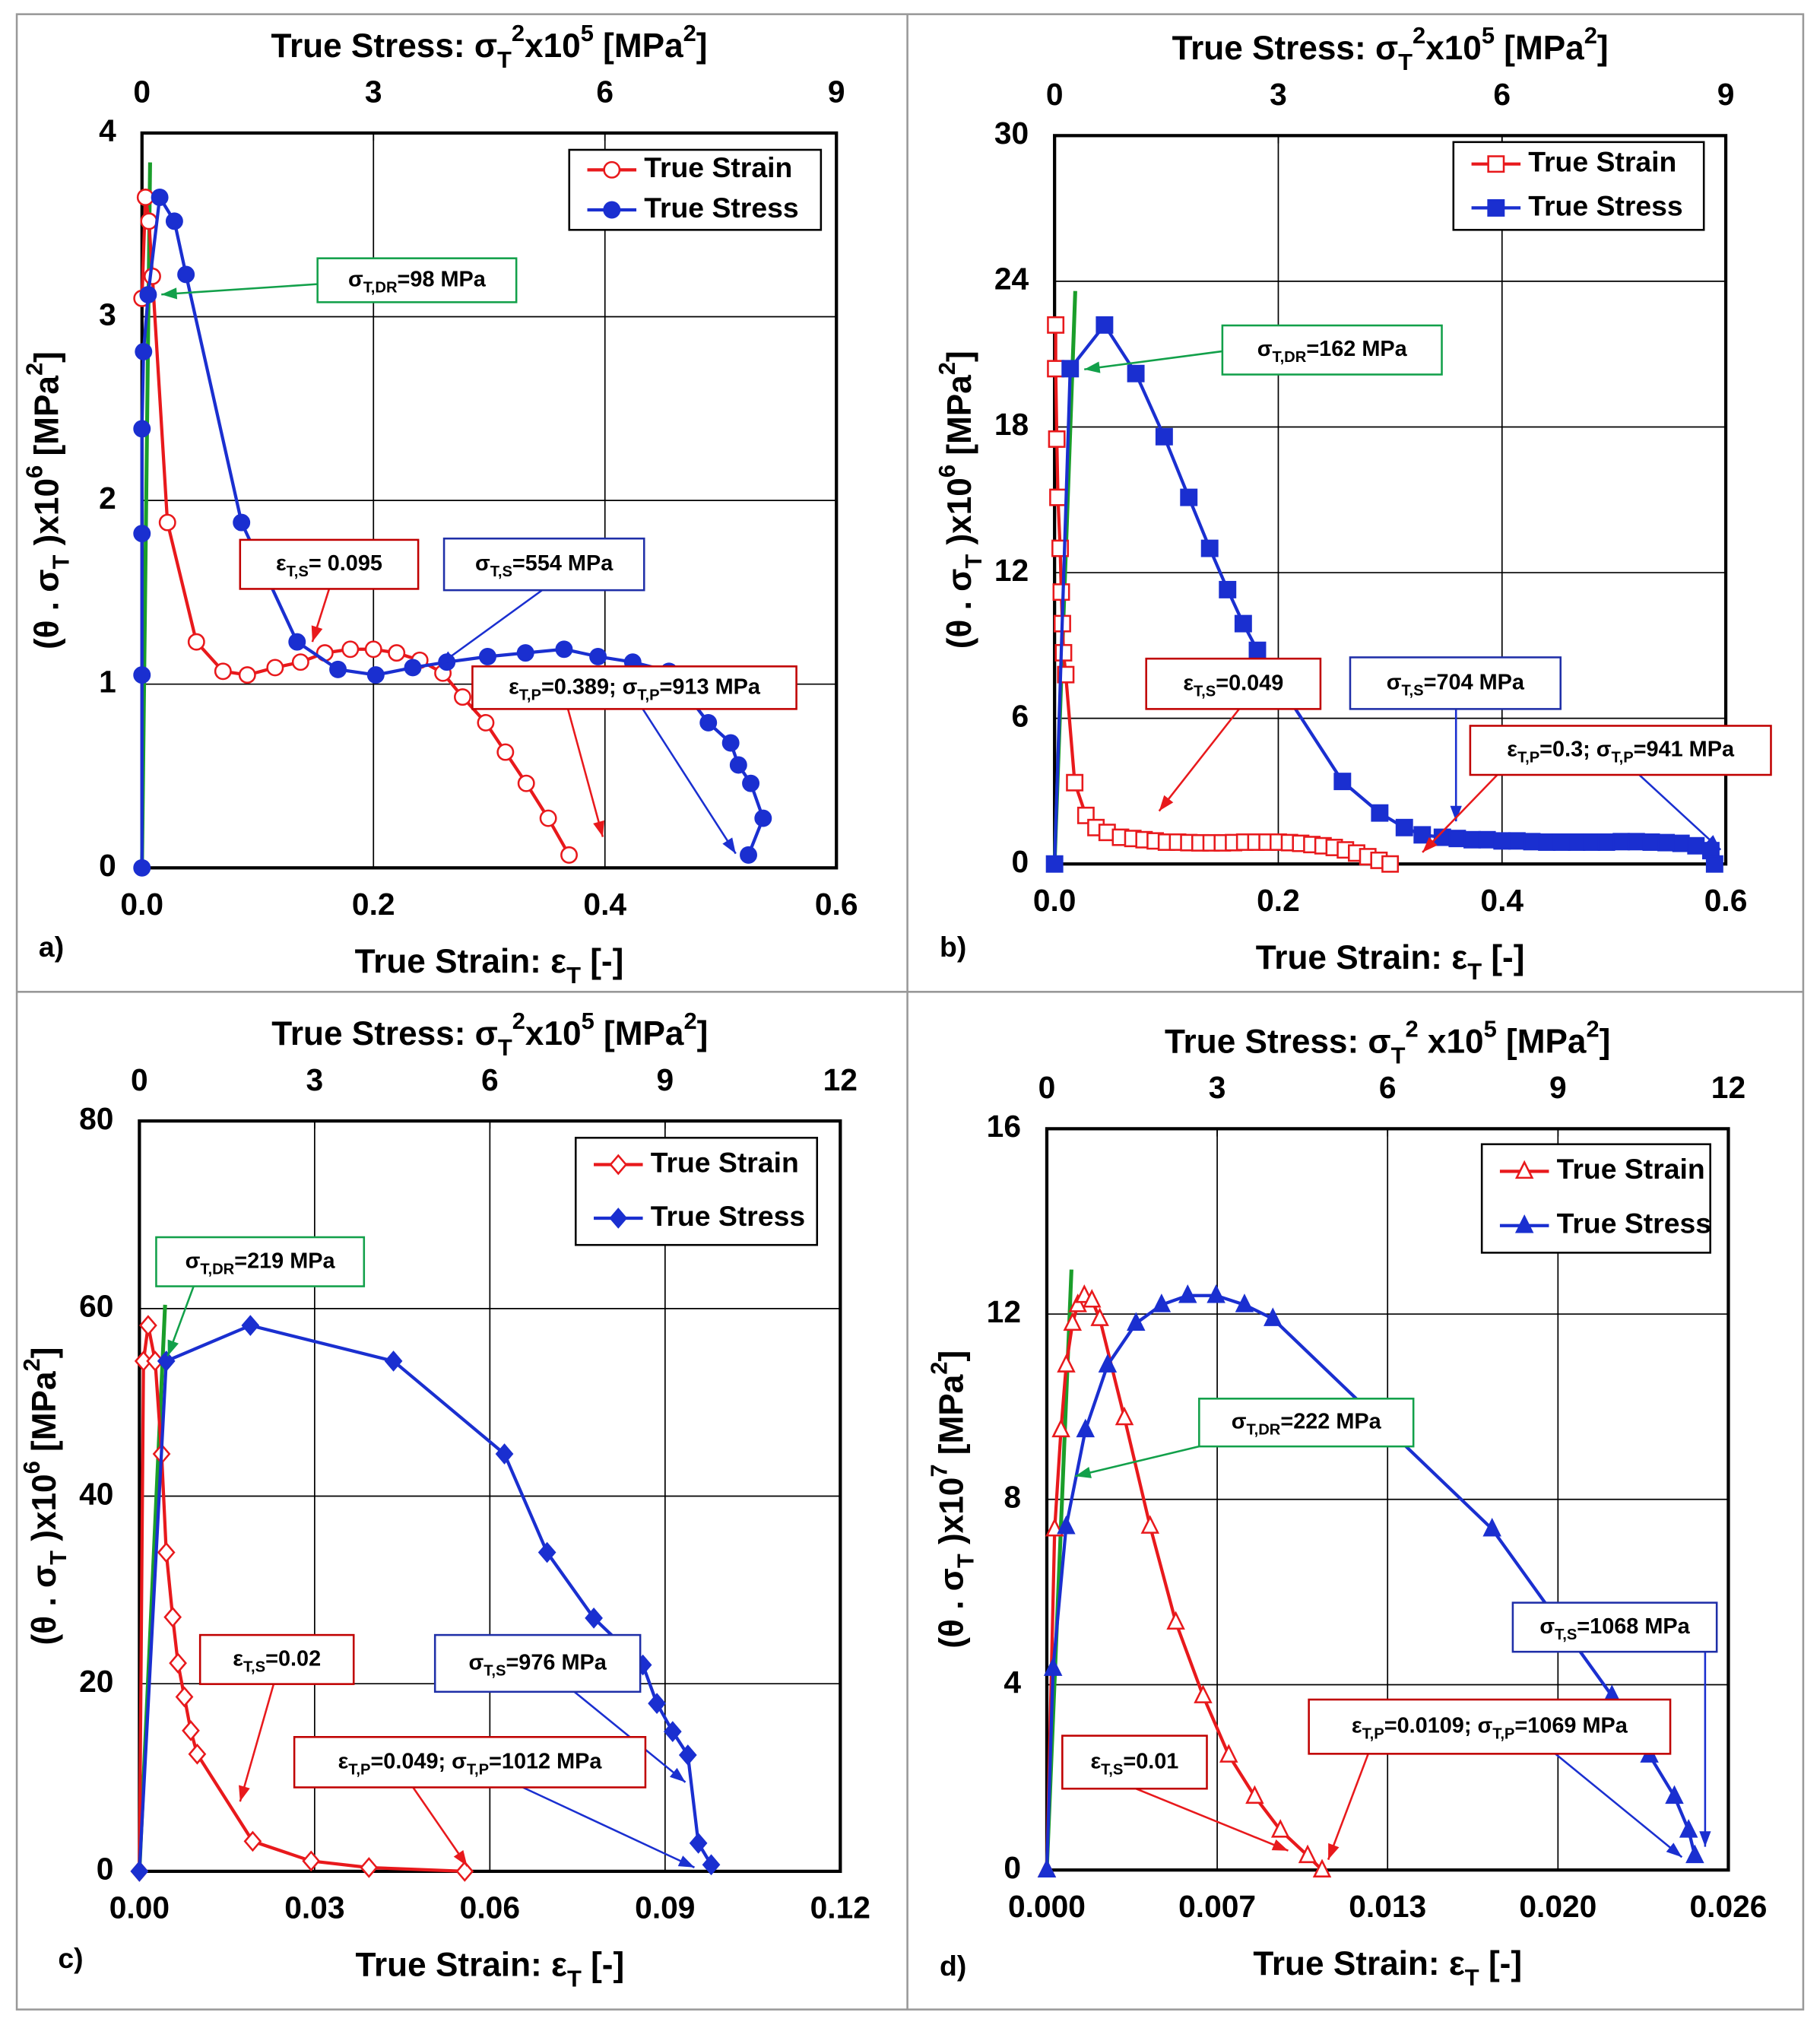 This screenshot has height=2025, width=1820. What do you see at coordinates (1502, 900) in the screenshot?
I see `x-tick-label: 0.4` at bounding box center [1502, 900].